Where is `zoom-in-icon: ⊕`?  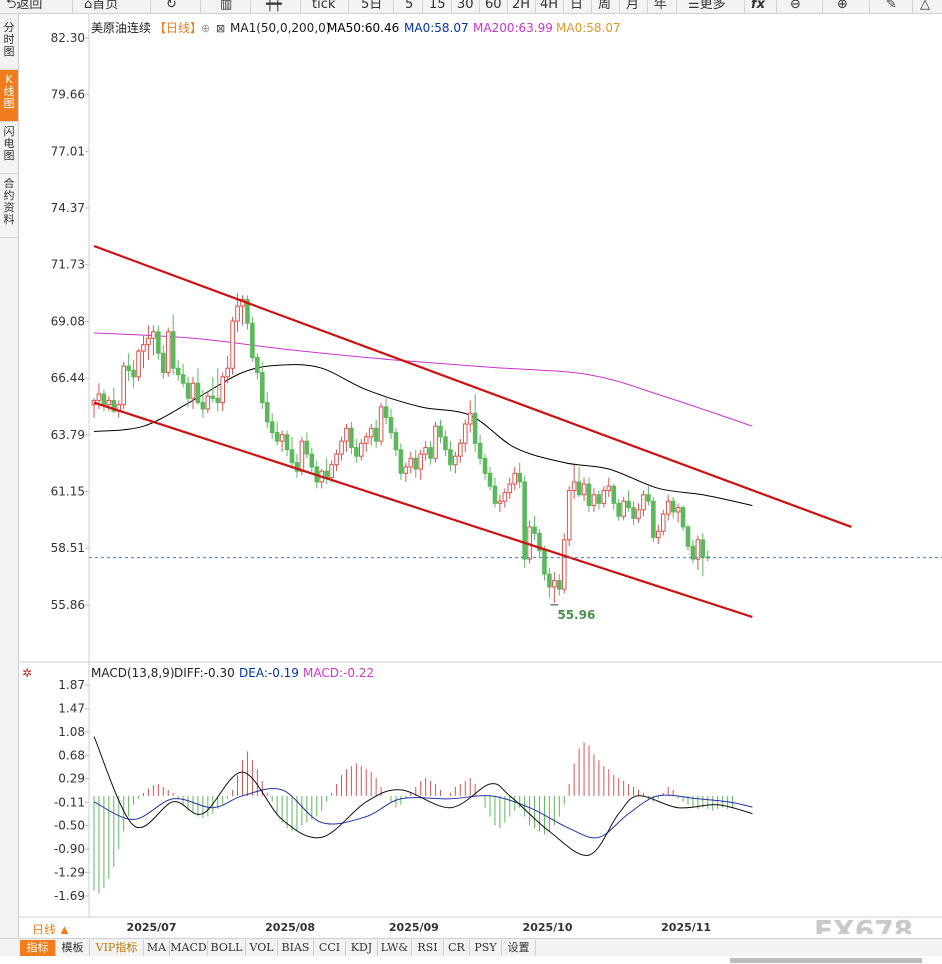 zoom-in-icon: ⊕ is located at coordinates (842, 6).